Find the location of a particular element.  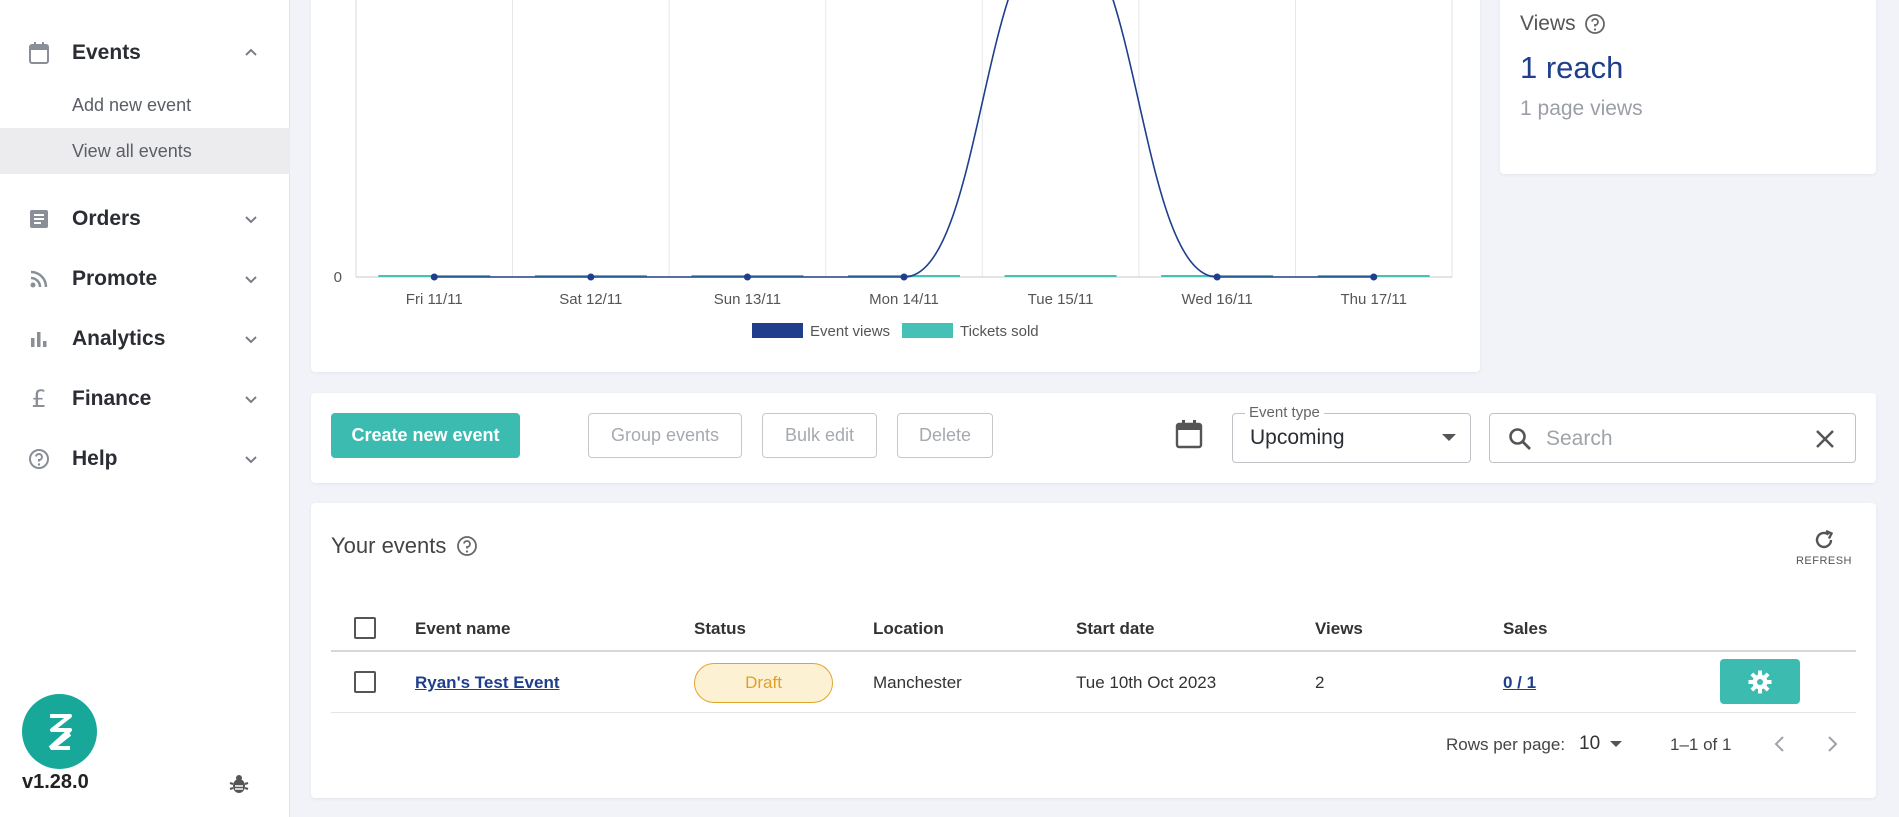

nav-analytics-label: Analytics is located at coordinates (119, 338).